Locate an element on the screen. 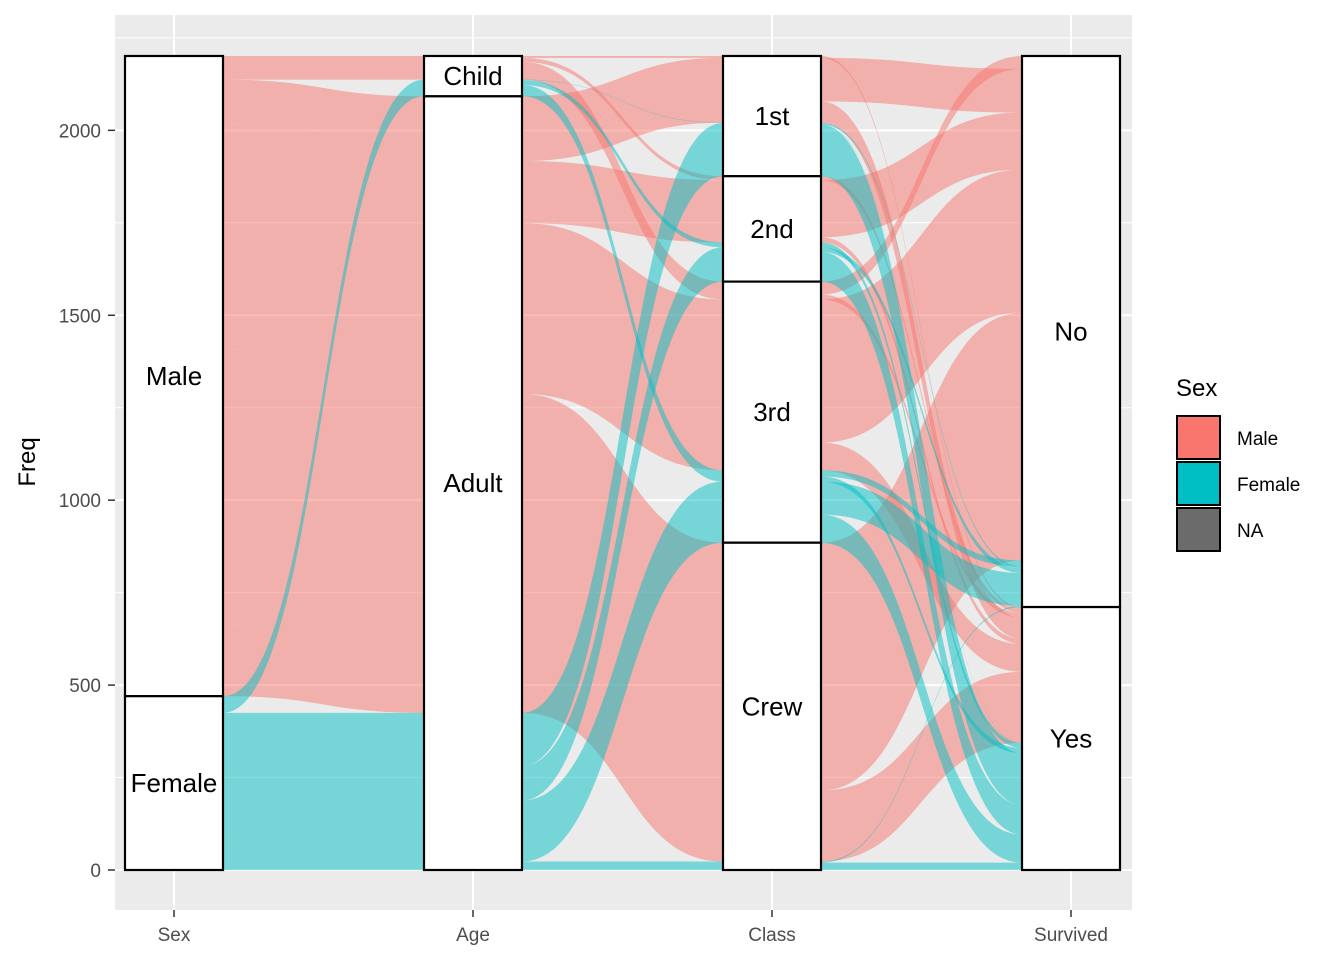 This screenshot has width=1344, height=960. stratum-crew is located at coordinates (772, 706).